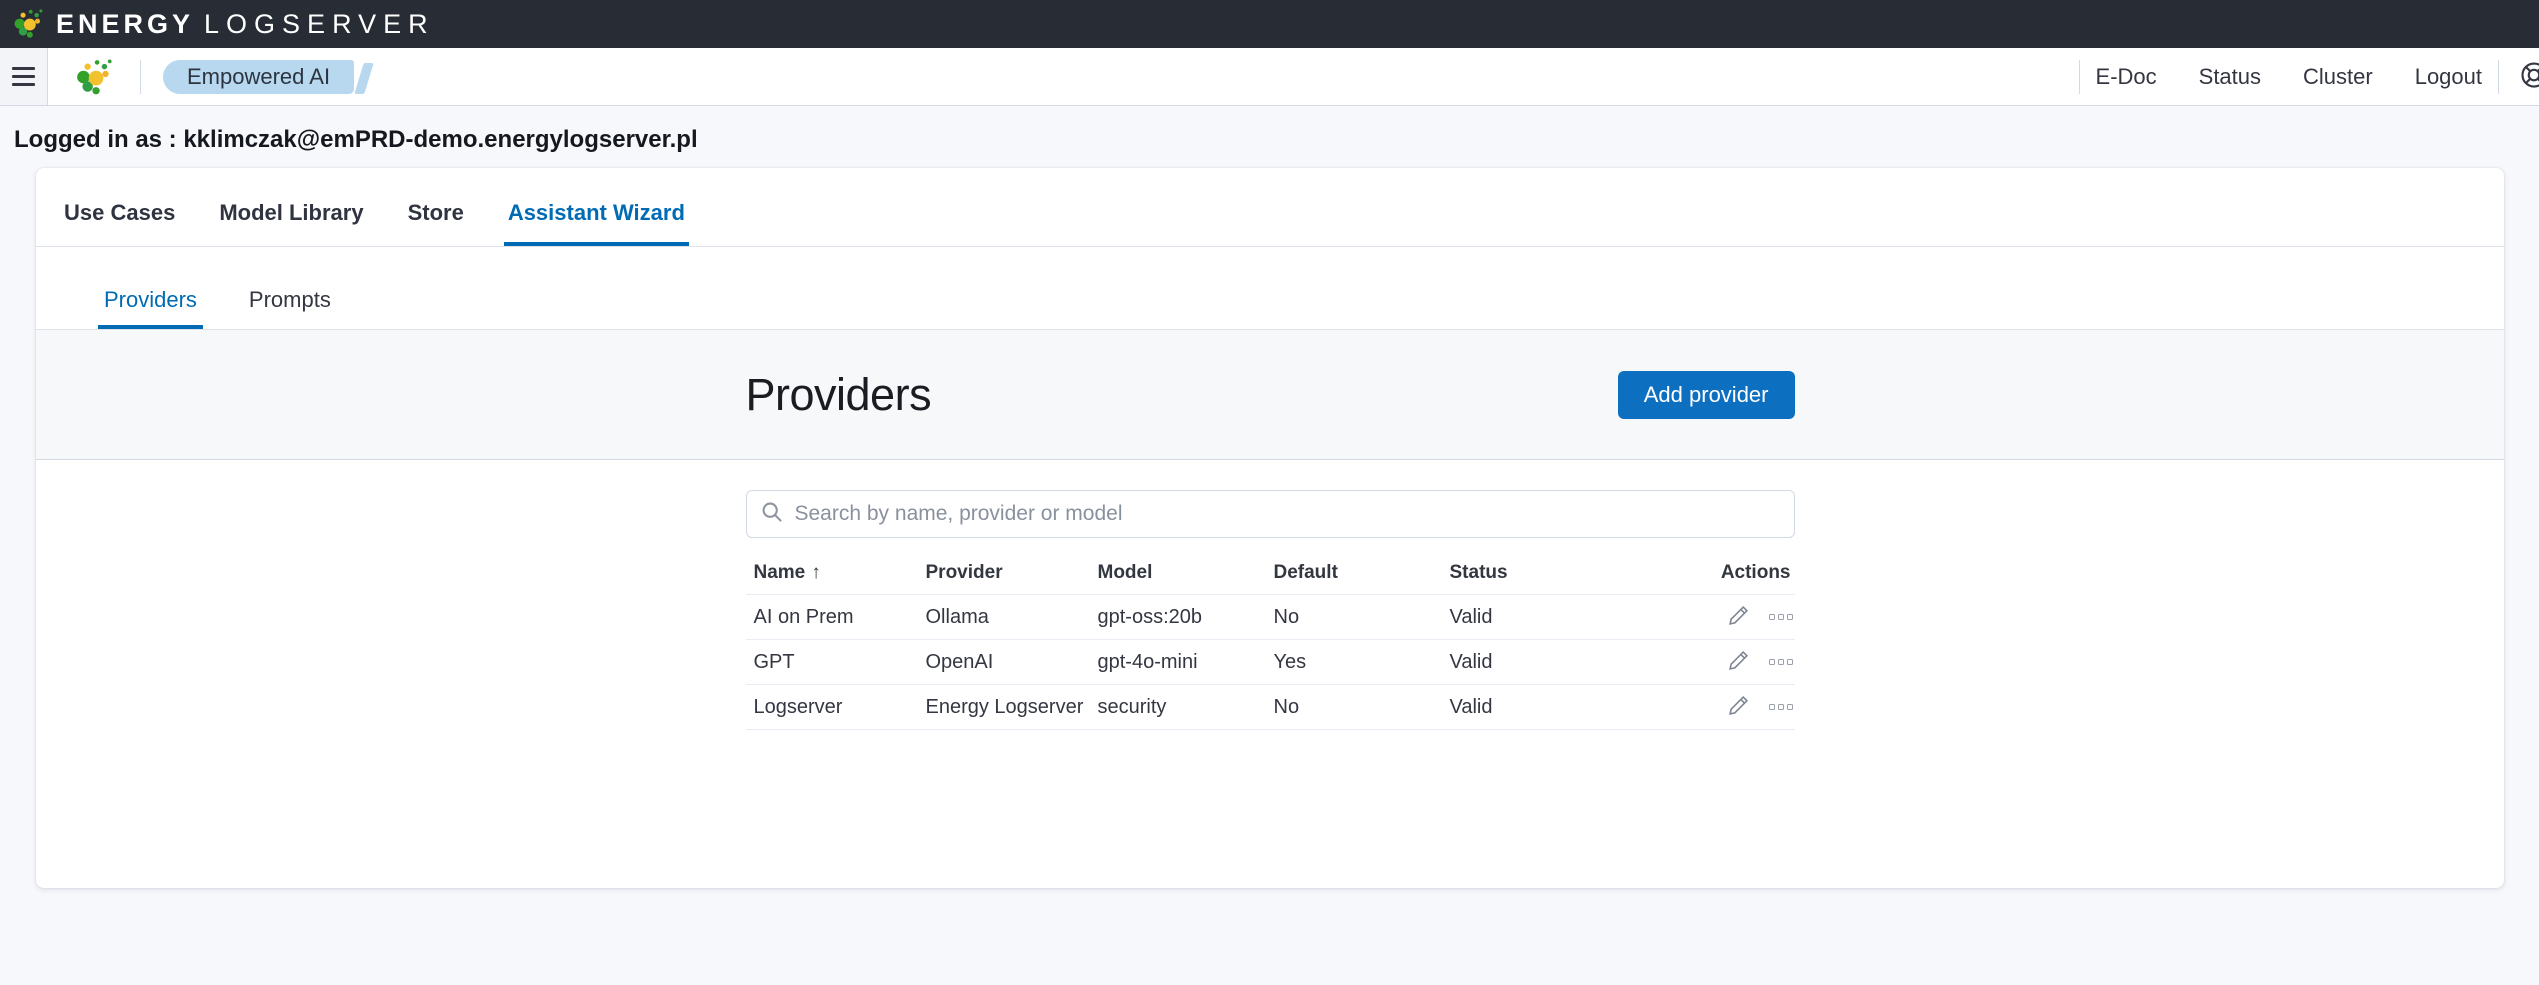 The height and width of the screenshot is (985, 2539). What do you see at coordinates (838, 394) in the screenshot?
I see `page-title: Providers` at bounding box center [838, 394].